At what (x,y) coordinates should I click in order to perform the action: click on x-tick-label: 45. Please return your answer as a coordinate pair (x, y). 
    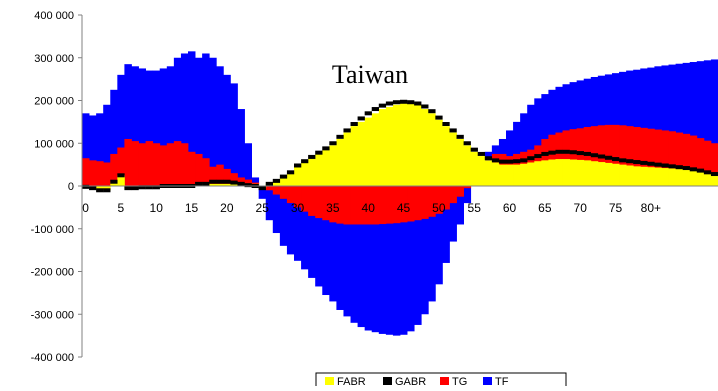
    Looking at the image, I should click on (404, 208).